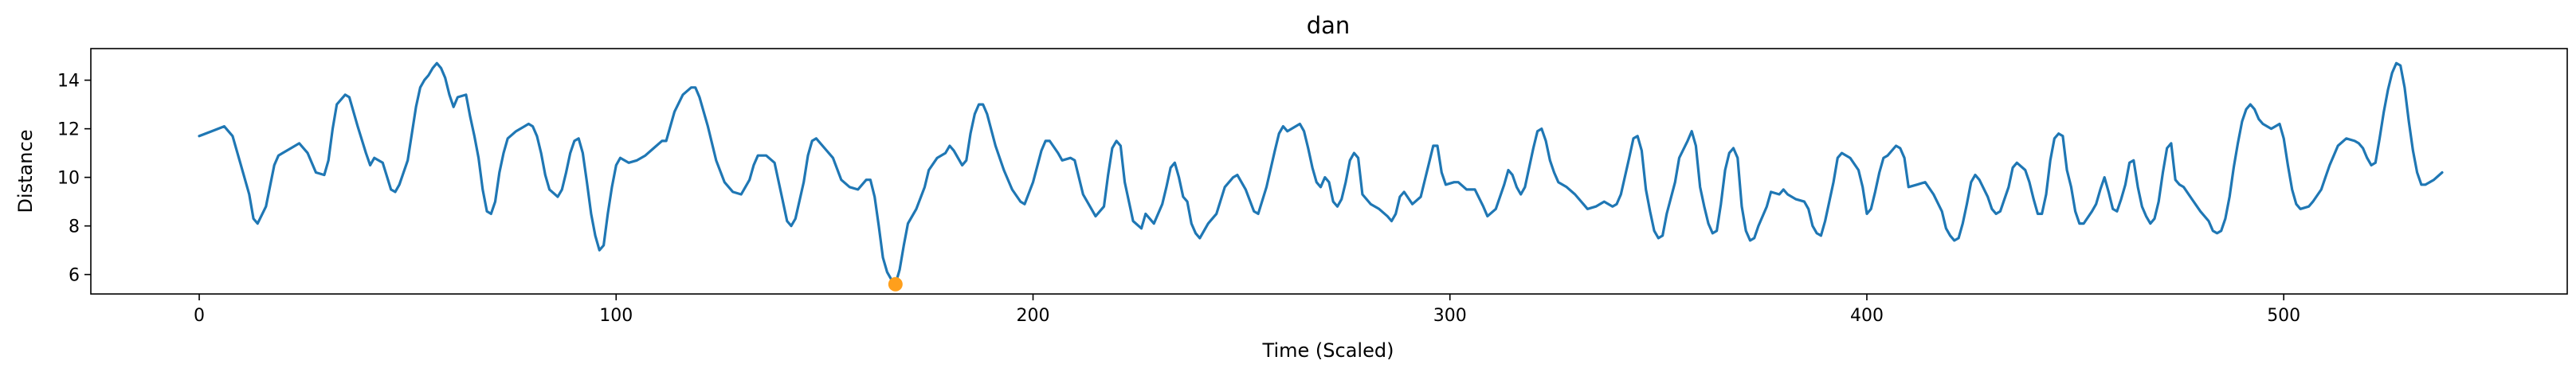  Describe the element at coordinates (2283, 316) in the screenshot. I see `x-tick-label: 500` at that location.